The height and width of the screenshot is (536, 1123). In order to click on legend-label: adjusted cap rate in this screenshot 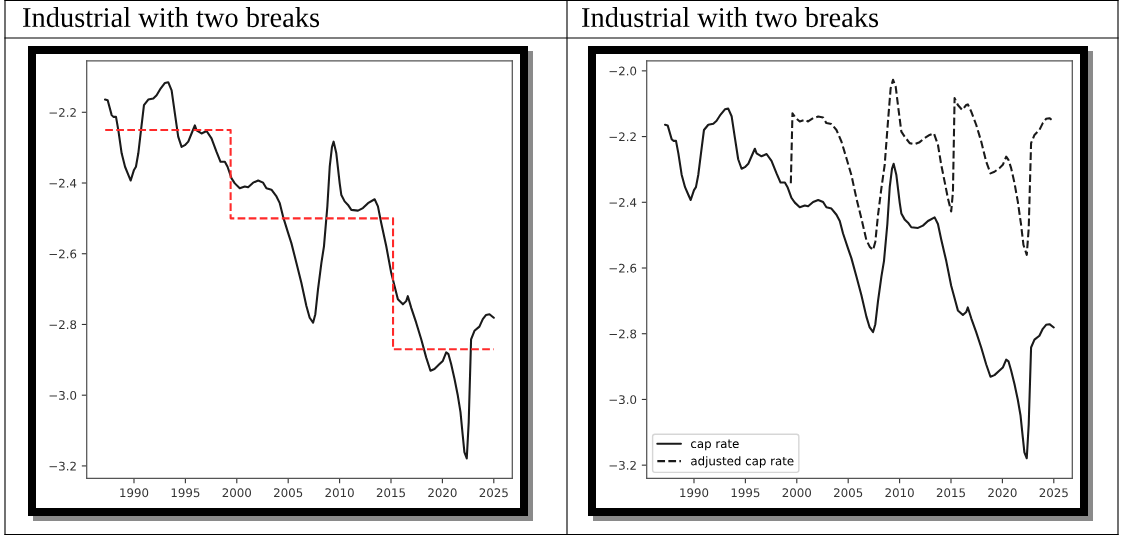, I will do `click(742, 462)`.